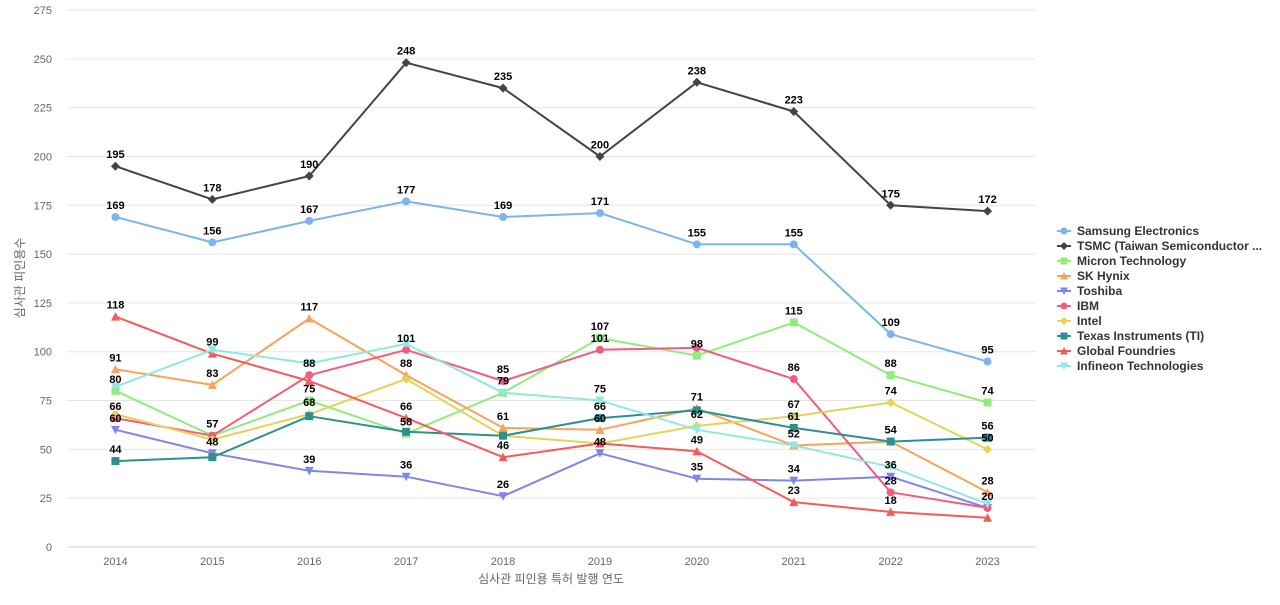 The height and width of the screenshot is (605, 1280). I want to click on data-label: 190, so click(309, 165).